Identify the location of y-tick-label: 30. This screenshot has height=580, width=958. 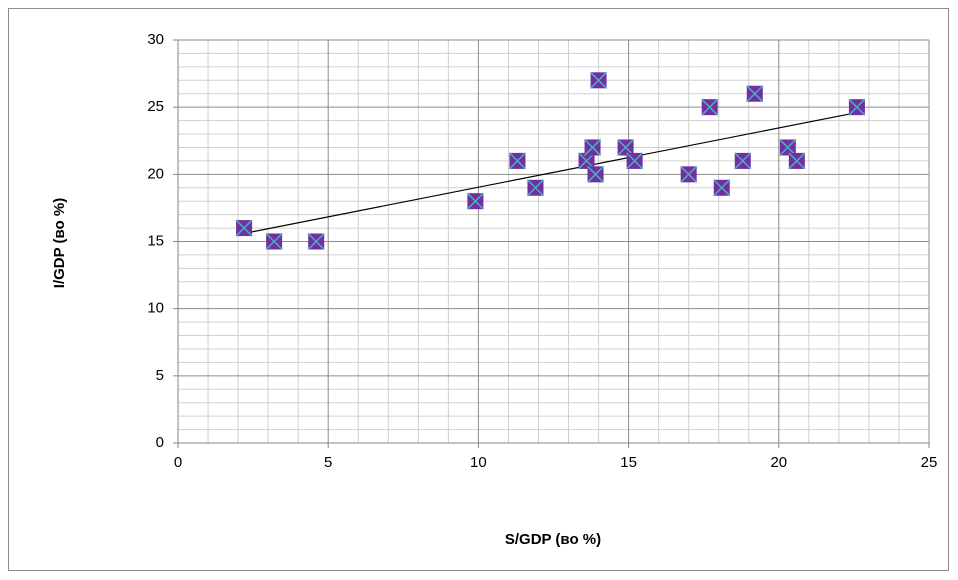
(155, 39).